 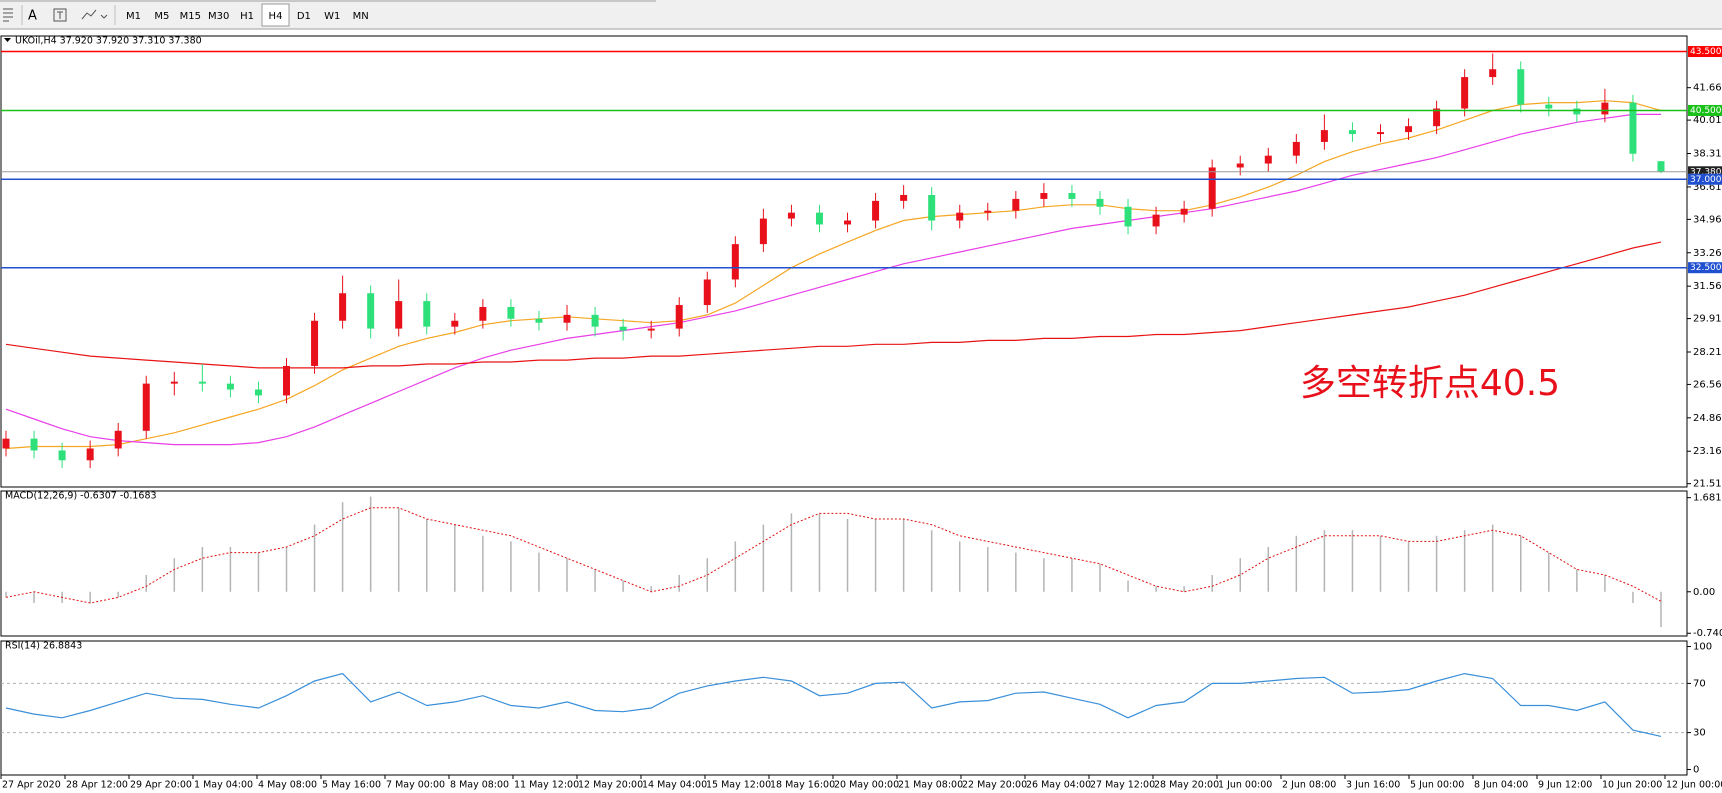 I want to click on x-tick-label: 27 Apr 2020, so click(x=31, y=785).